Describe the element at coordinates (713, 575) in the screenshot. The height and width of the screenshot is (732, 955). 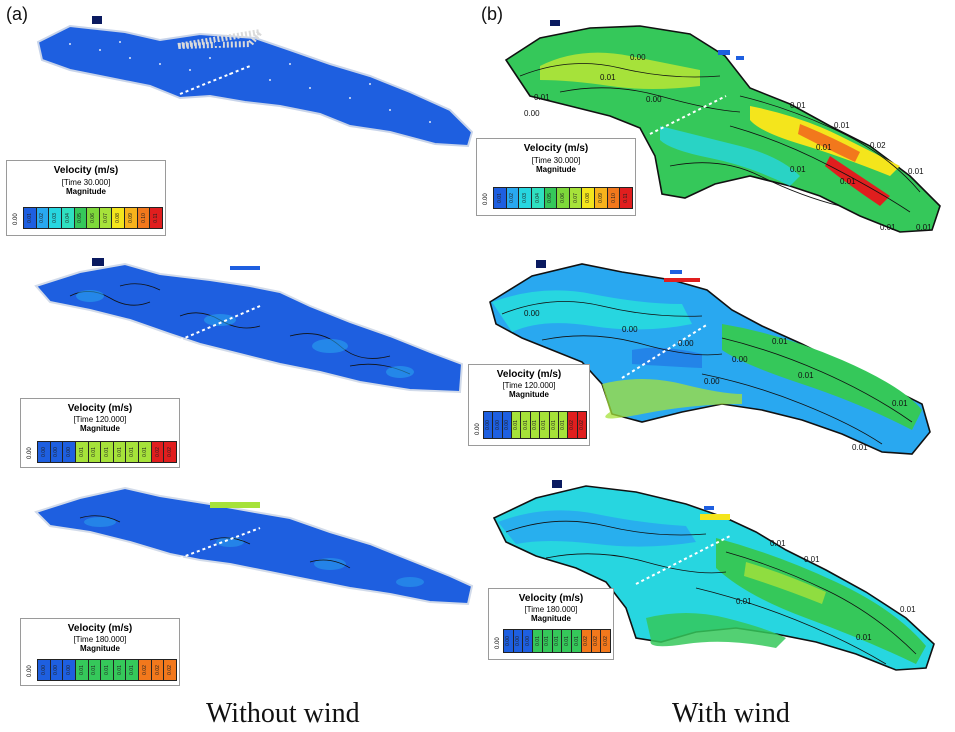
I see `velocity-map-b3: 0.01 0.01 0.01 0.01 0.01` at that location.